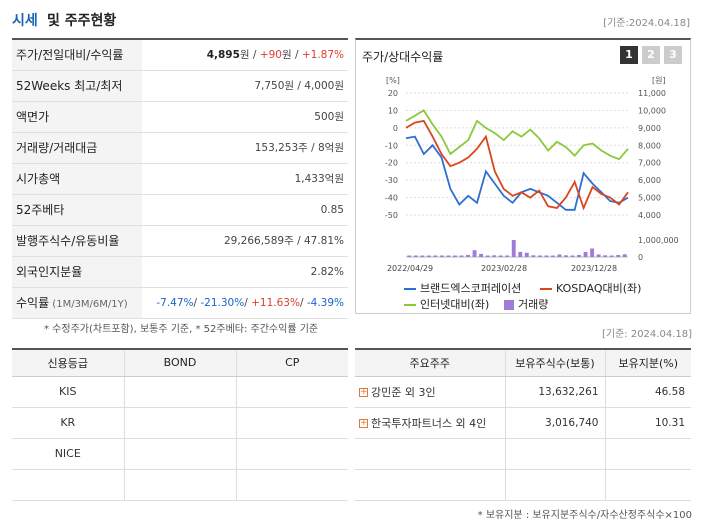 This screenshot has height=525, width=702. What do you see at coordinates (68, 392) in the screenshot?
I see `credit-cell: KIS` at bounding box center [68, 392].